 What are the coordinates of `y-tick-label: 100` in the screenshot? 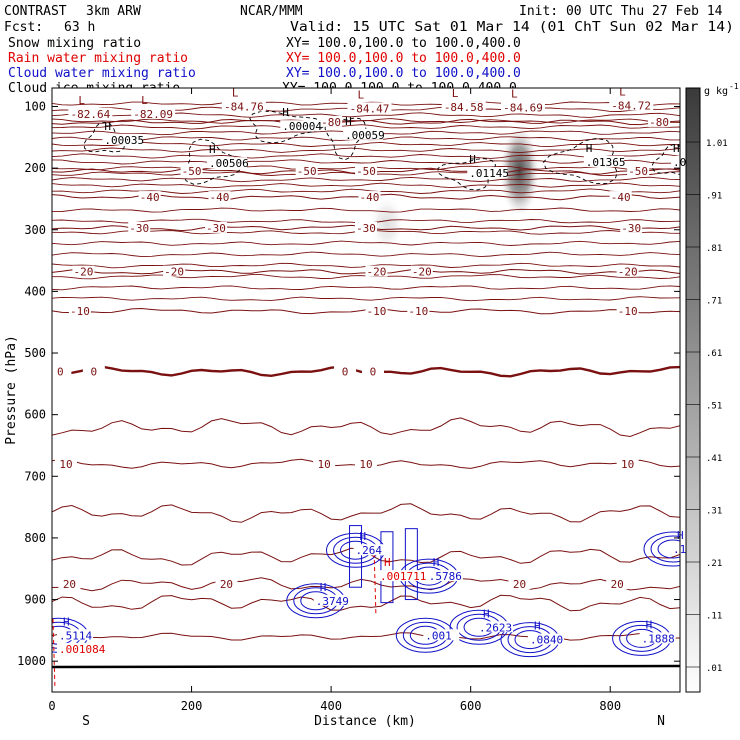 It's located at (35, 106).